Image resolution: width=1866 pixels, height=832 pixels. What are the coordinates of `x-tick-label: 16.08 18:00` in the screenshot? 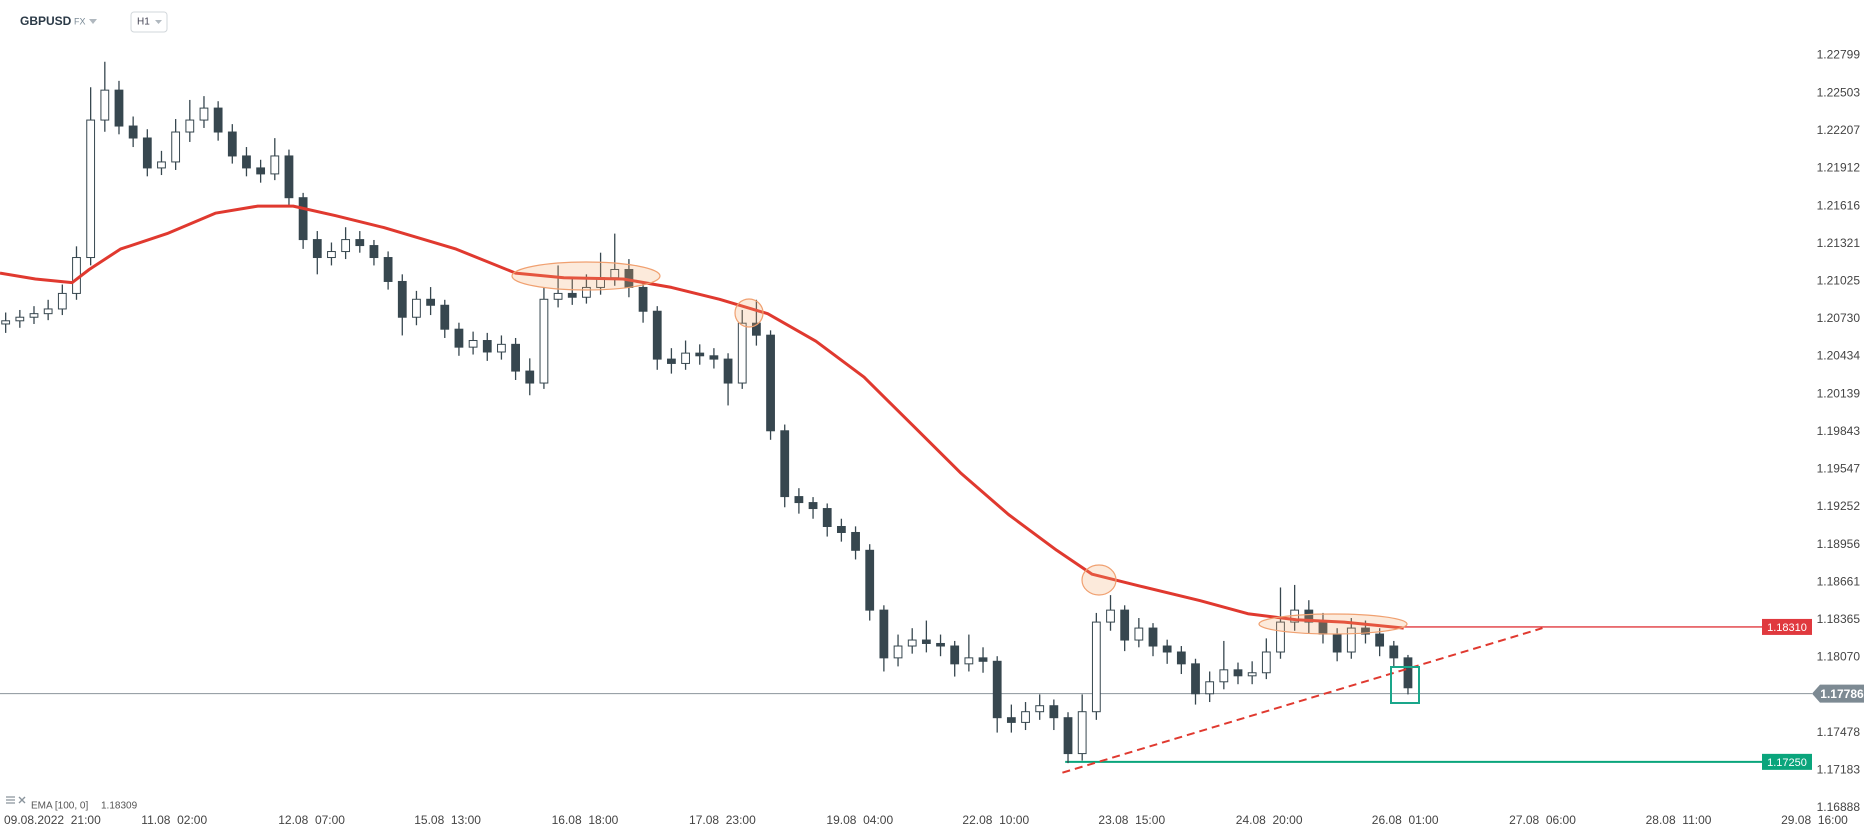 It's located at (585, 820).